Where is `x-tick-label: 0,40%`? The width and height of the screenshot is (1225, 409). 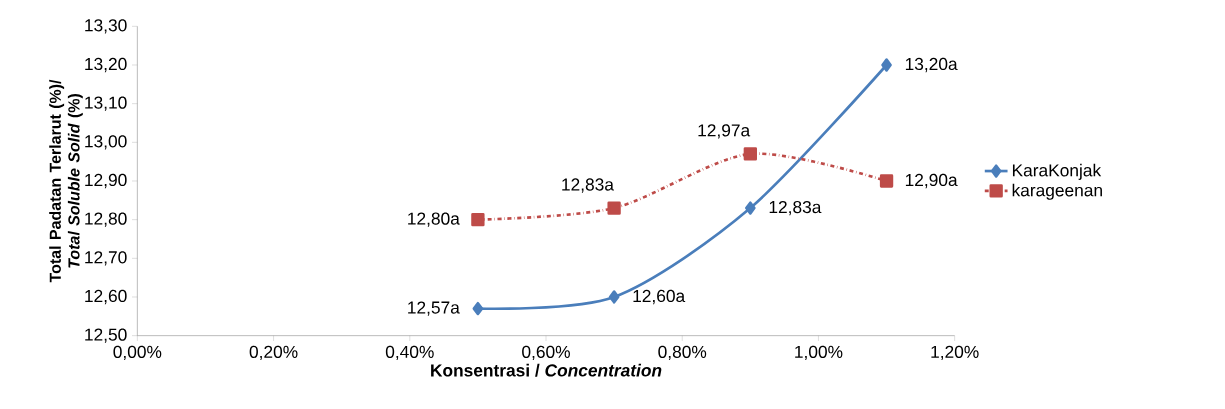 x-tick-label: 0,40% is located at coordinates (409, 353).